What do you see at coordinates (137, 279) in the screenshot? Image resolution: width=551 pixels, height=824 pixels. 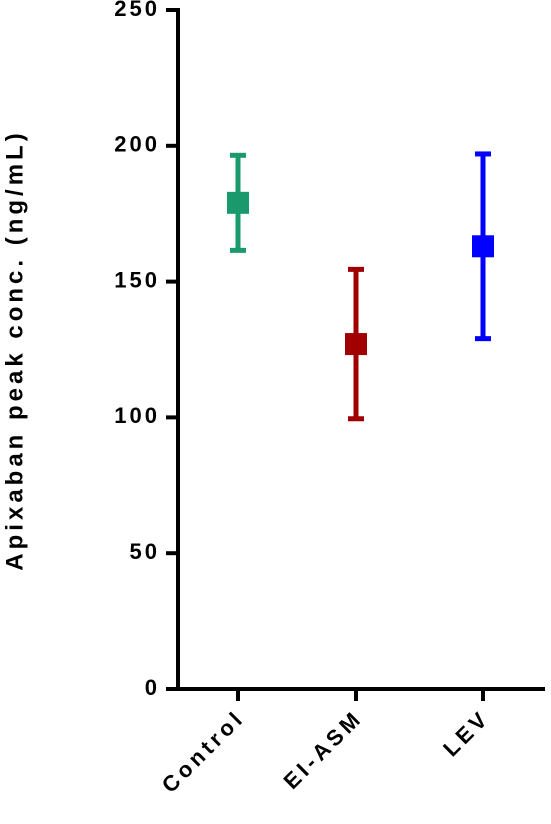 I see `y-tick-label: 150` at bounding box center [137, 279].